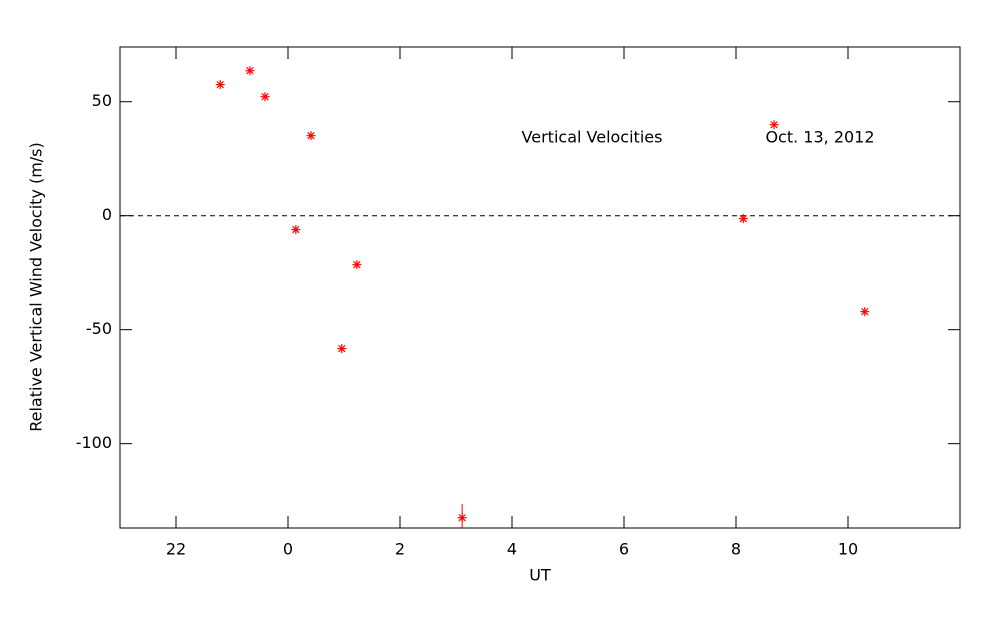 The height and width of the screenshot is (625, 1000). Describe the element at coordinates (99, 328) in the screenshot. I see `y-tick-label: -50` at that location.